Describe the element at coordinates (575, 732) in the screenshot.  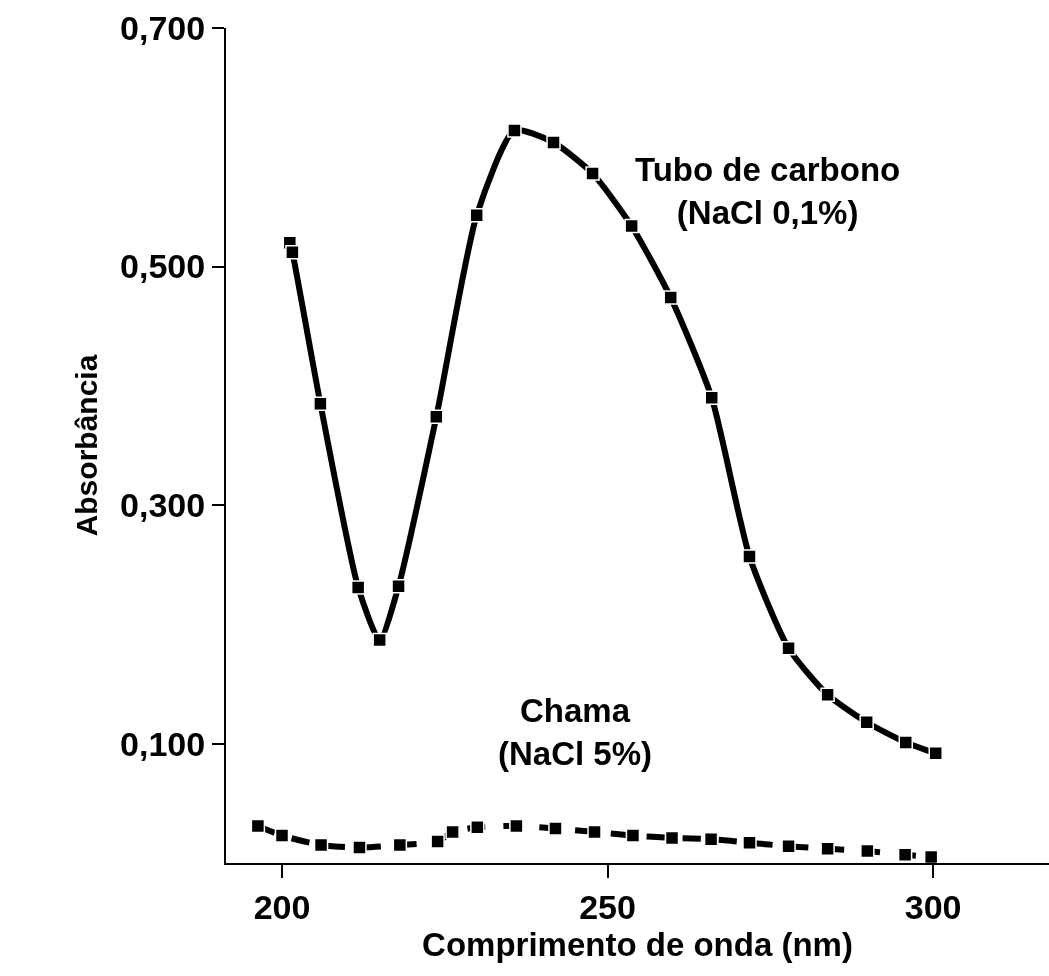
I see `series-label: Chama (NaCl 5%)` at that location.